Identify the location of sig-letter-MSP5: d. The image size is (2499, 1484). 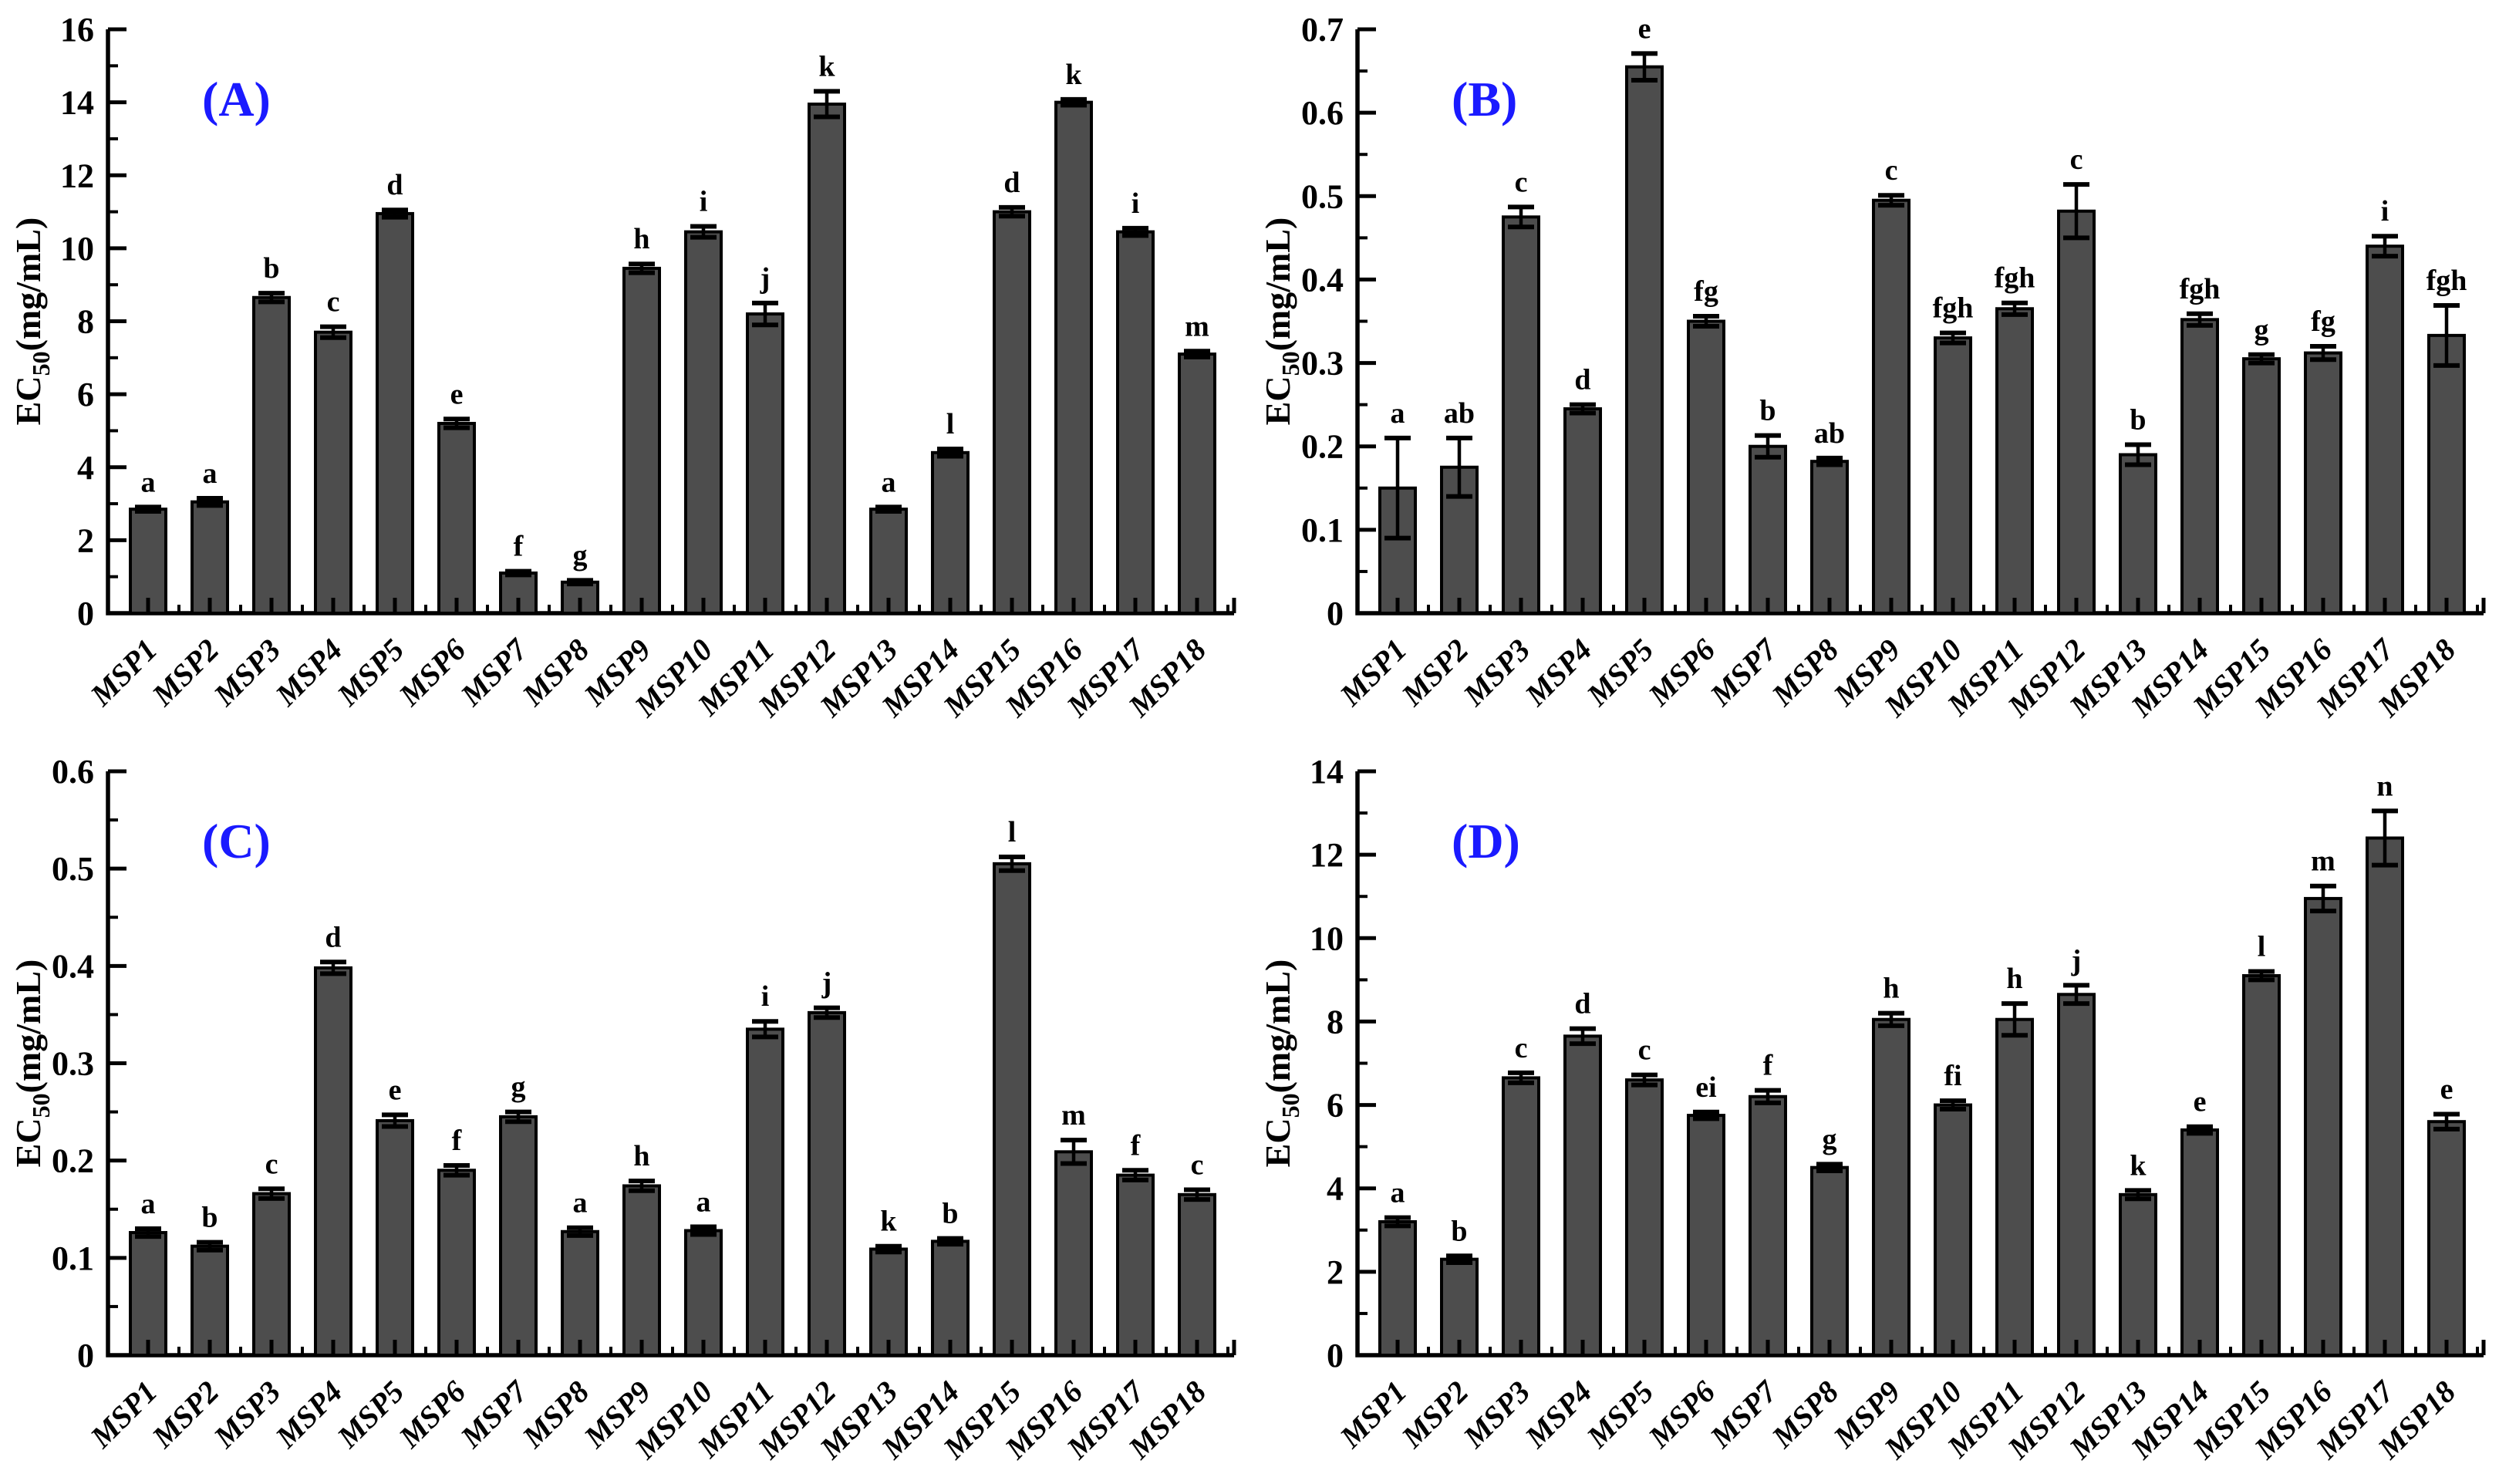
(394, 185).